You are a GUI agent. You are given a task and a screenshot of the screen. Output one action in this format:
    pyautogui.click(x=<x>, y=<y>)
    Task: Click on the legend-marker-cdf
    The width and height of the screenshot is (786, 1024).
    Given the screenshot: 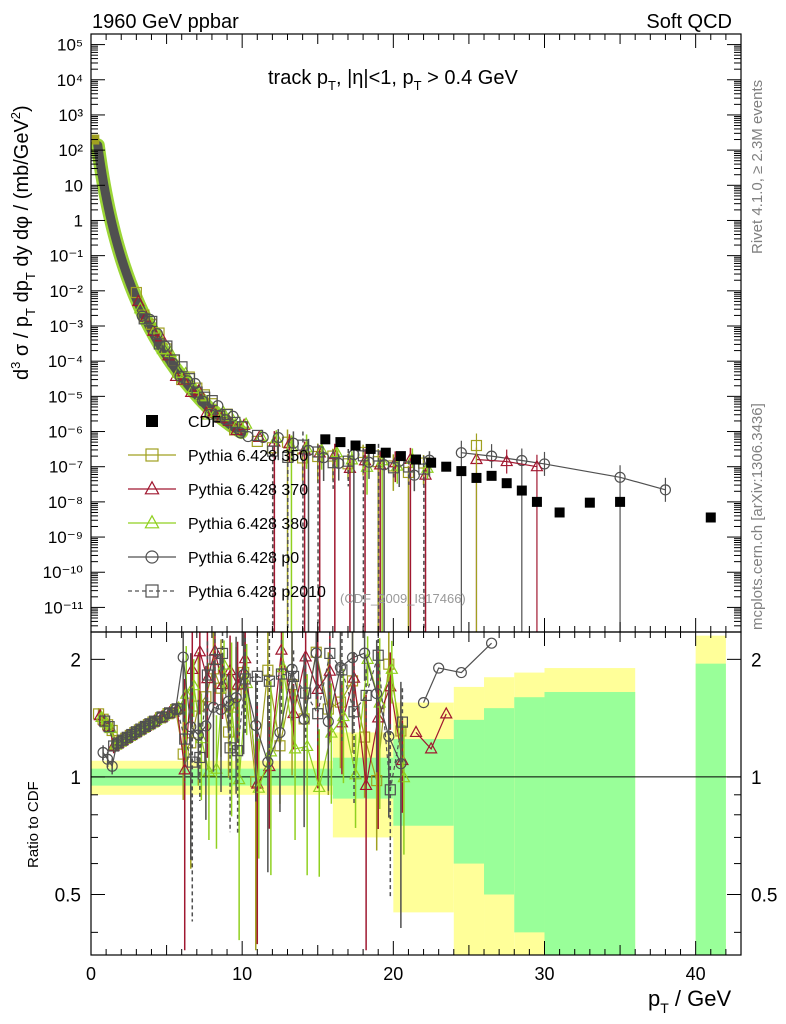 What is the action you would take?
    pyautogui.click(x=152, y=421)
    